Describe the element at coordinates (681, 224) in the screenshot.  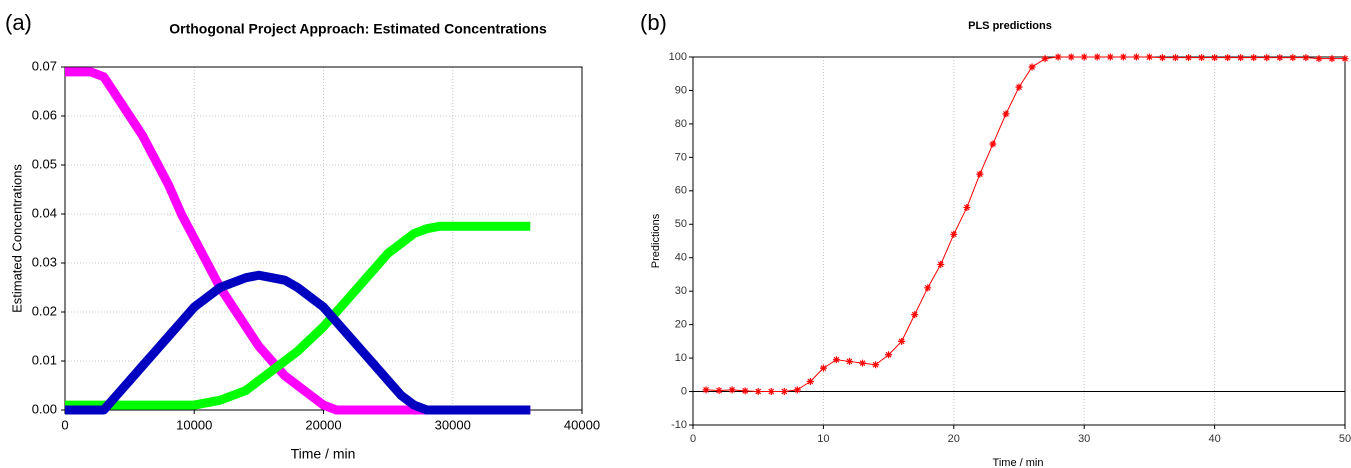
I see `y-tick-label: 50` at that location.